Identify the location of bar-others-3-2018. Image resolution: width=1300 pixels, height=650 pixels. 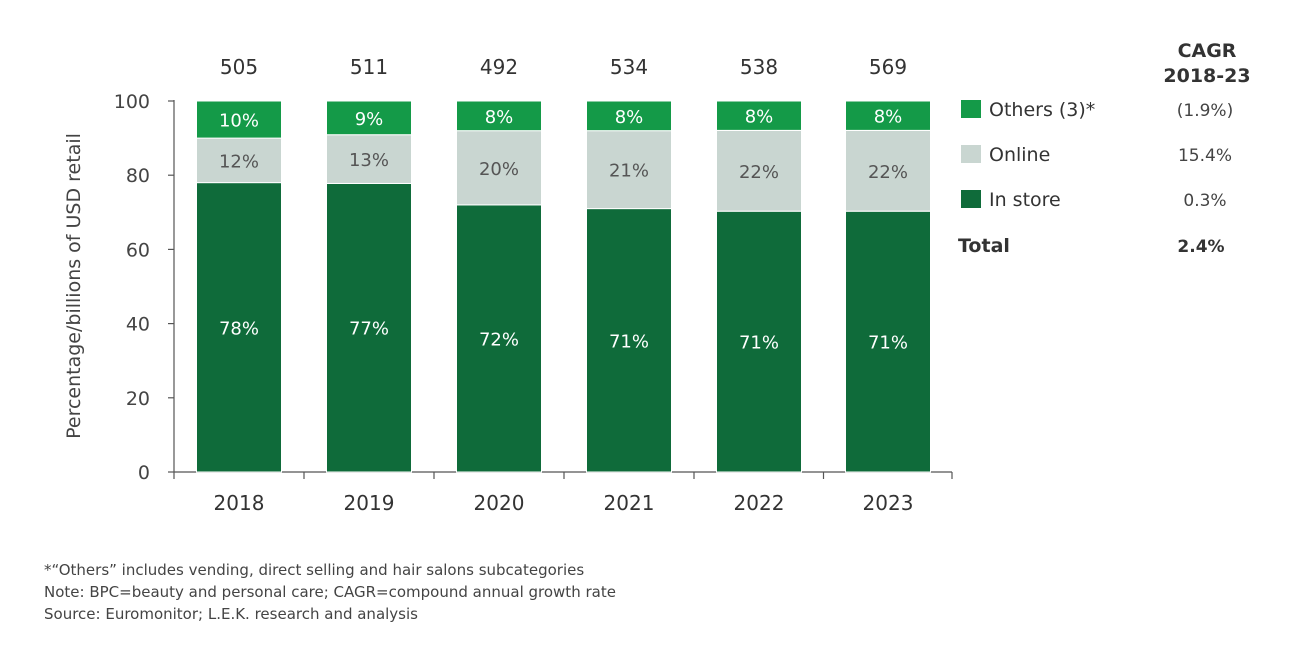
(239, 119).